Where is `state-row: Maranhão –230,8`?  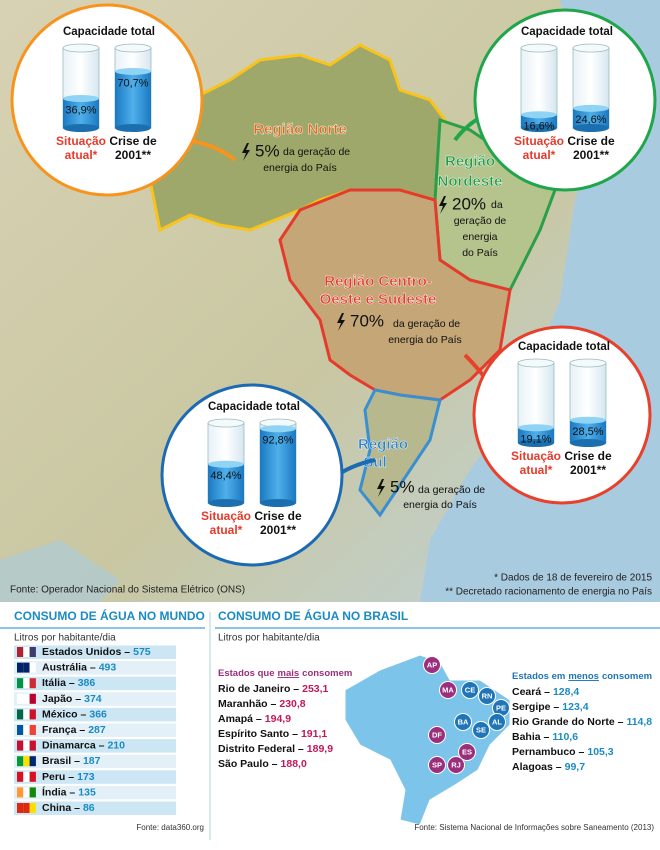
state-row: Maranhão –230,8 is located at coordinates (262, 704).